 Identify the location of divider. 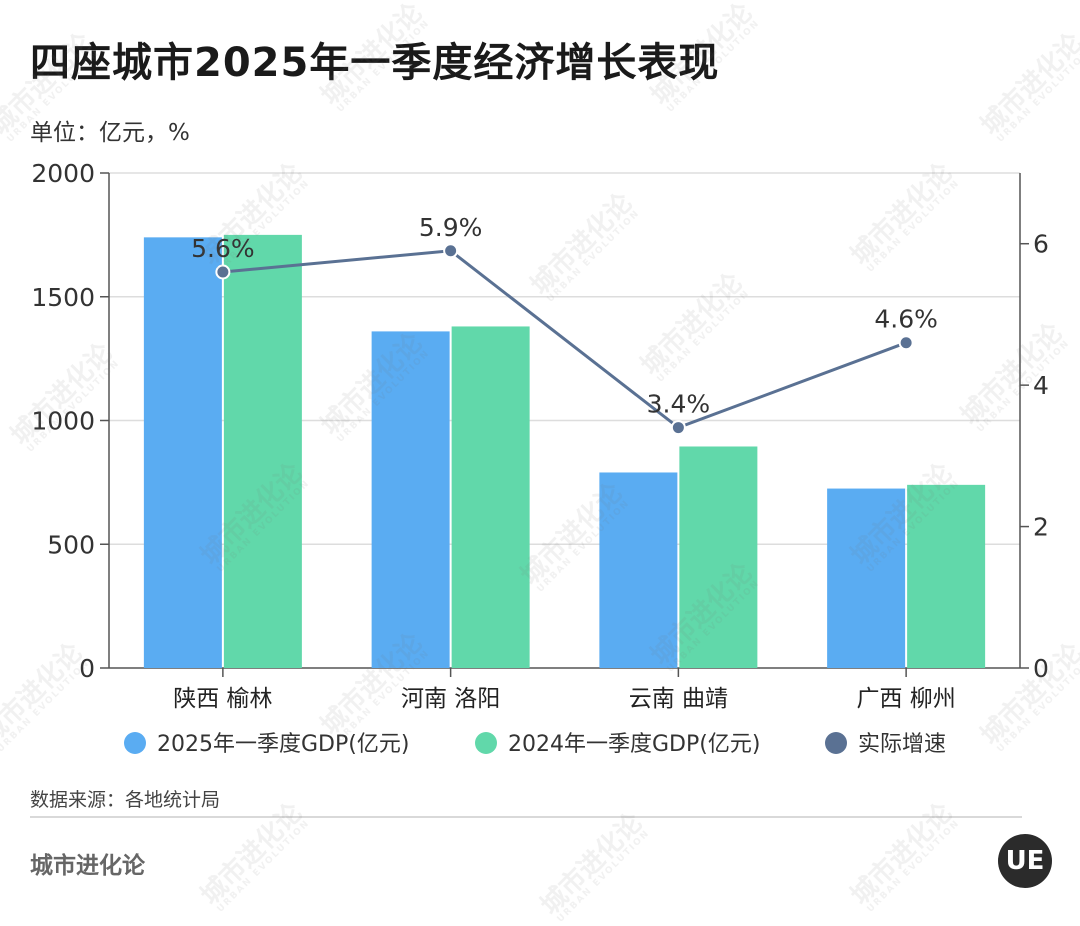
(526, 817).